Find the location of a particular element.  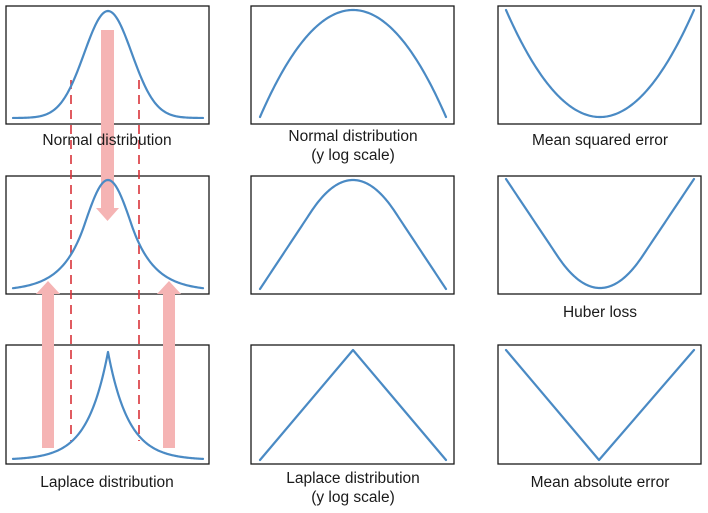

panel-laplace-log-frame is located at coordinates (352, 404).